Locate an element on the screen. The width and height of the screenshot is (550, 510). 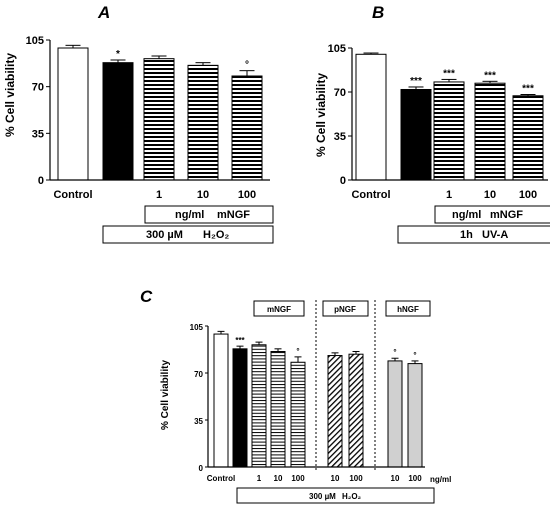
panel-a-bracket-treatment-dose: 300 µM is located at coordinates (164, 235).